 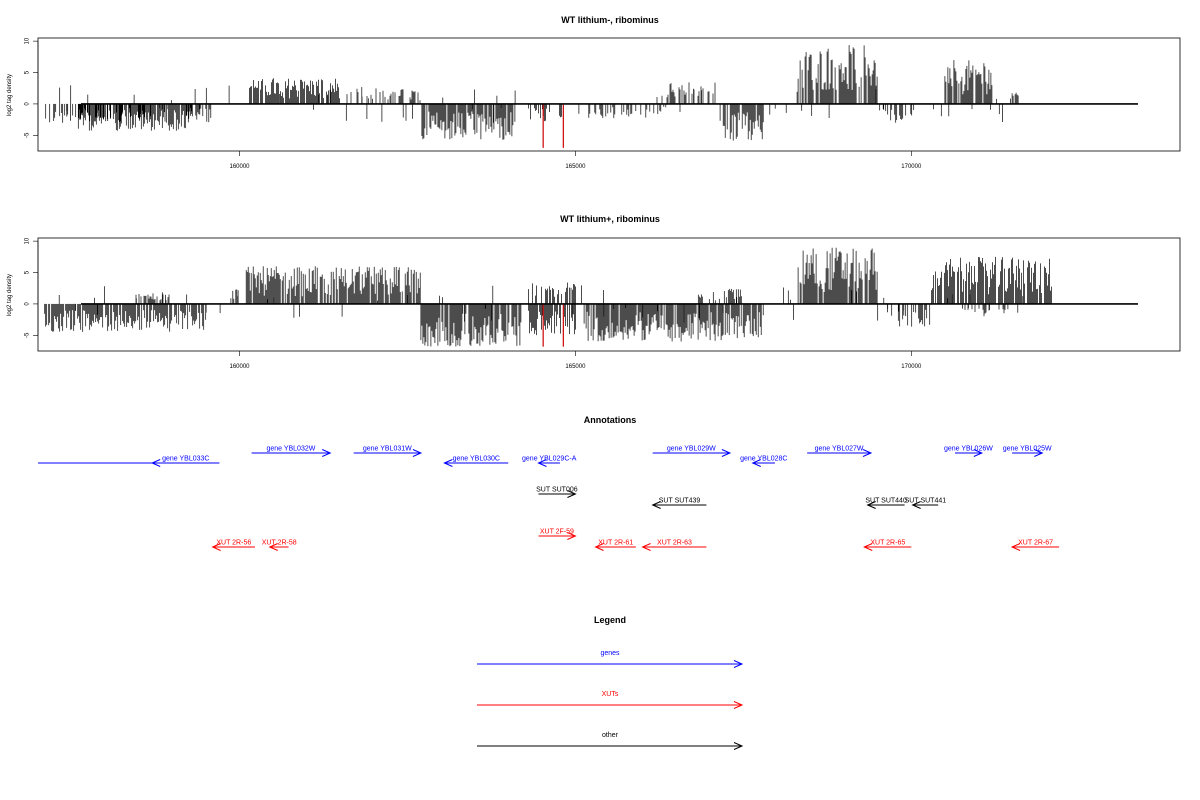 I want to click on feature-other: SUT SUT006, so click(x=557, y=492).